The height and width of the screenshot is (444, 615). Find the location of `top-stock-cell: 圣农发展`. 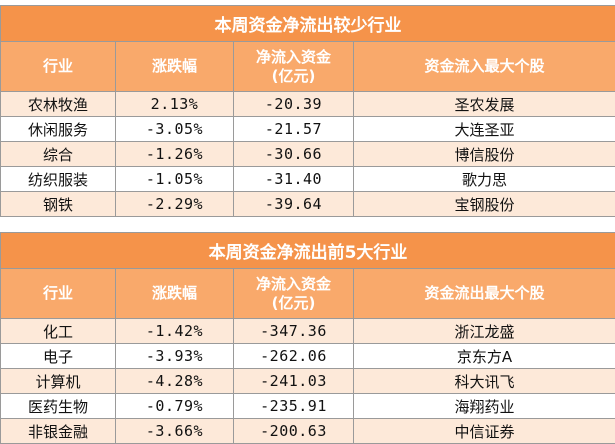

top-stock-cell: 圣农发展 is located at coordinates (484, 104).